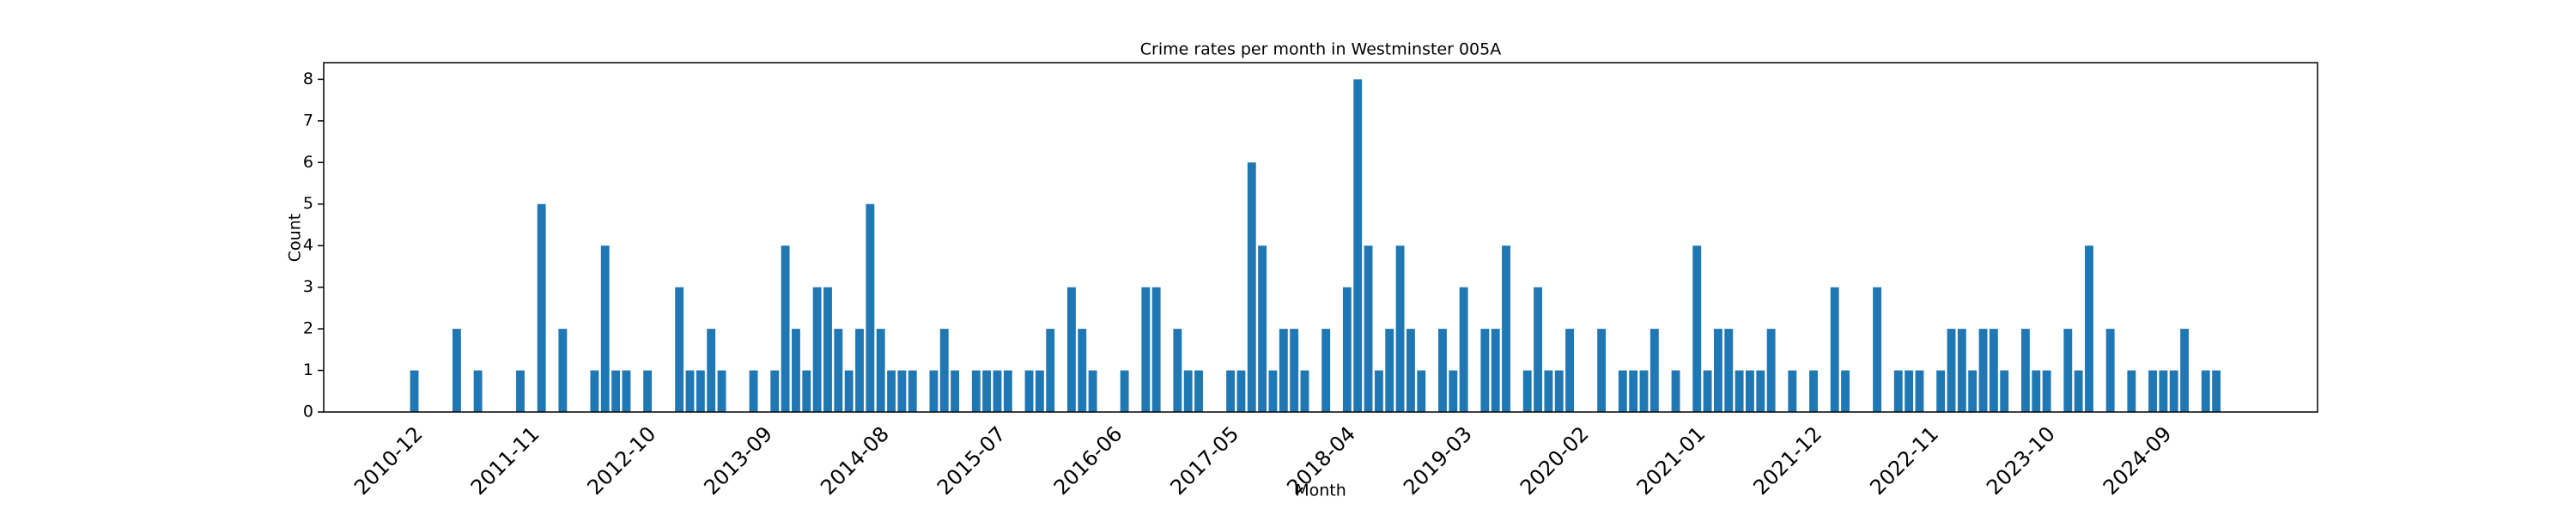 The width and height of the screenshot is (2576, 515). I want to click on x-tick-label: 2010-12, so click(388, 460).